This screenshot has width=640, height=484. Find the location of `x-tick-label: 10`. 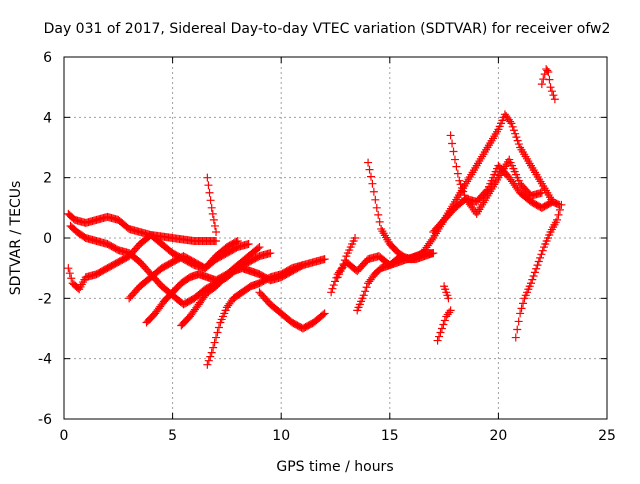

x-tick-label: 10 is located at coordinates (281, 436).